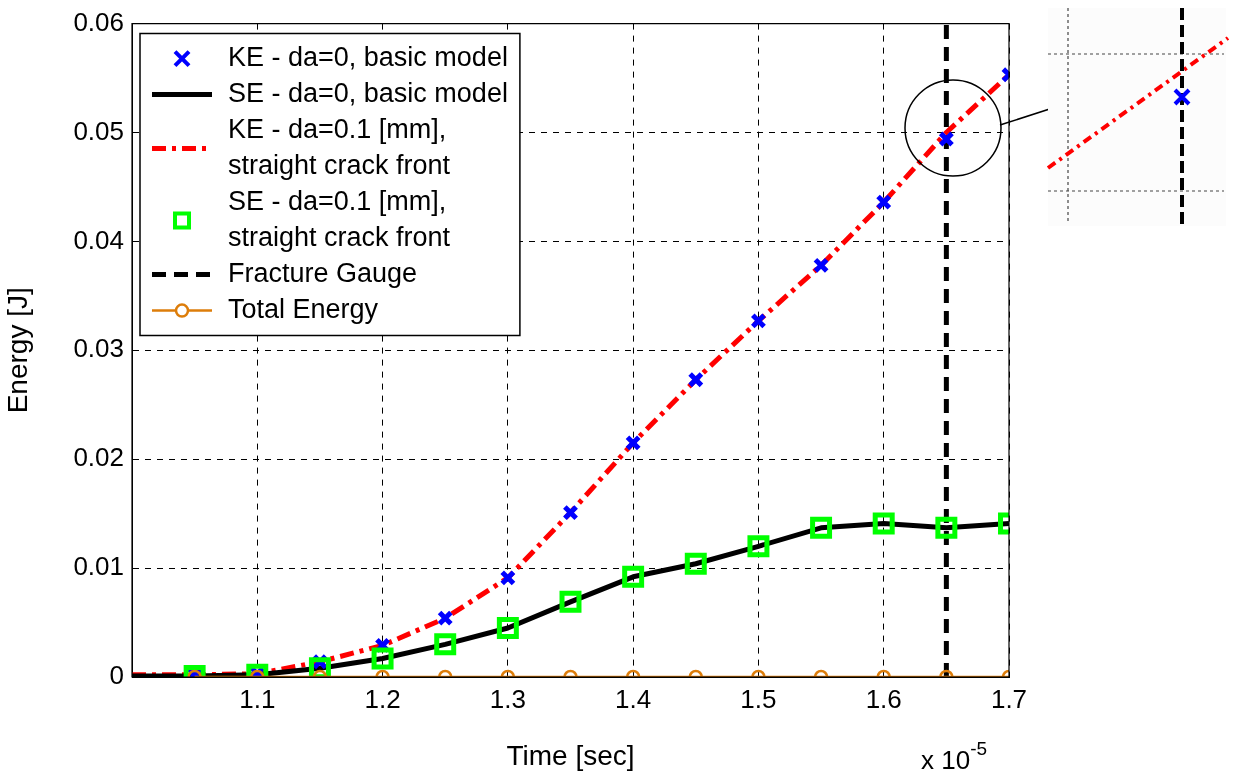 The width and height of the screenshot is (1248, 778). Describe the element at coordinates (339, 219) in the screenshot. I see `legend-label: SE - da=0.1 [mm], straight crack front` at that location.